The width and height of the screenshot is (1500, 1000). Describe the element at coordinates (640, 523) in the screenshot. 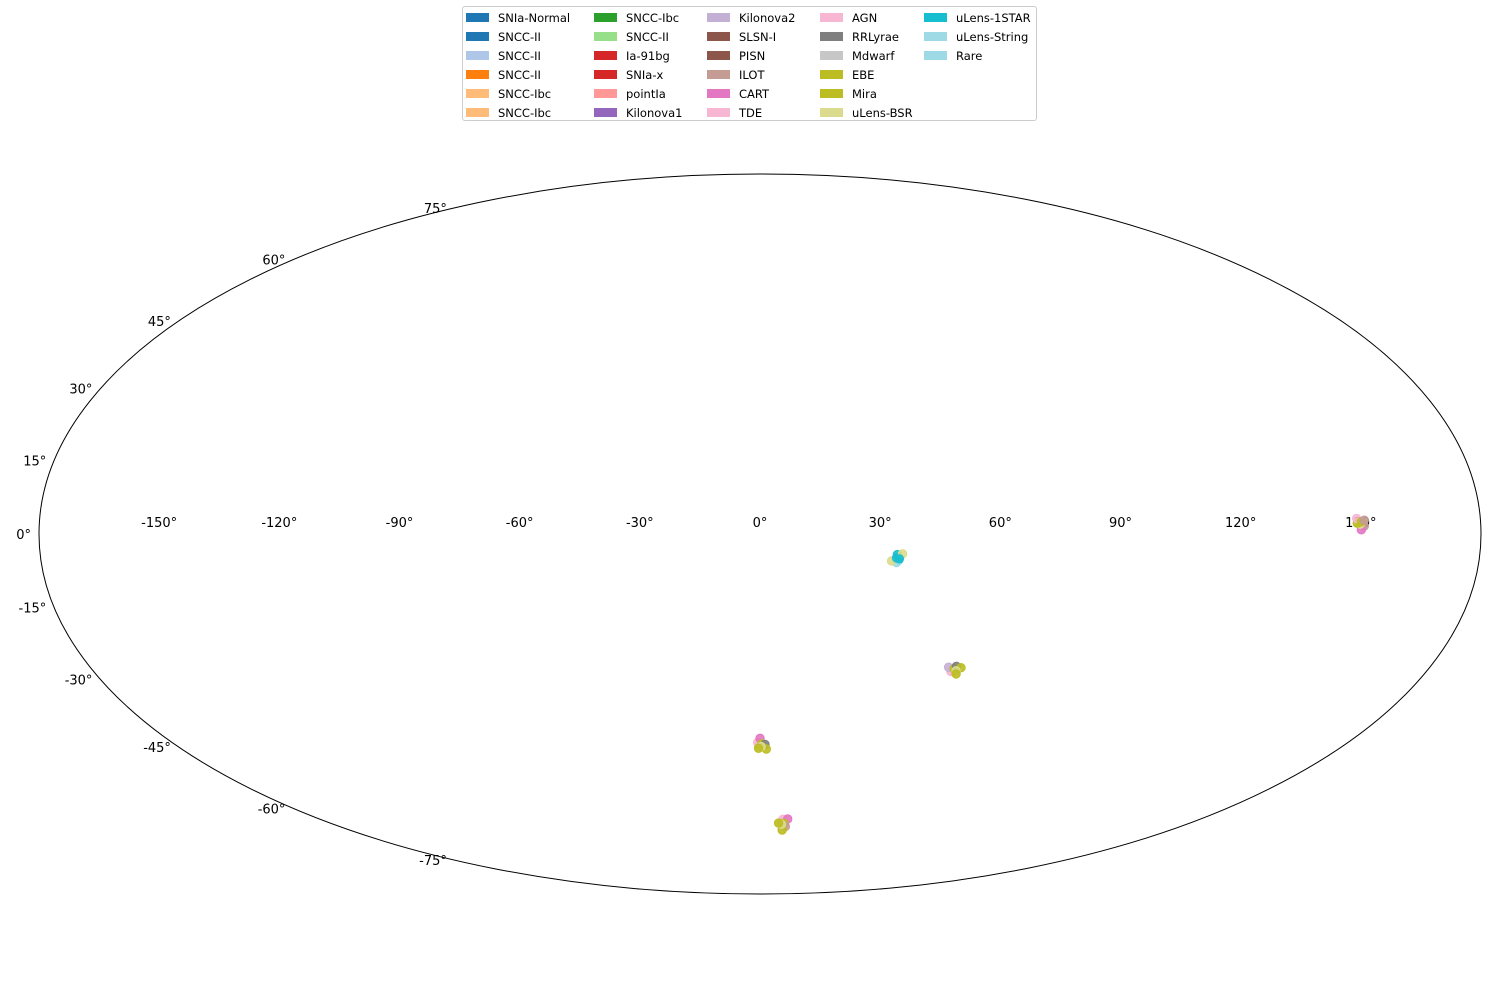

I see `x-tick-label: -30°` at that location.